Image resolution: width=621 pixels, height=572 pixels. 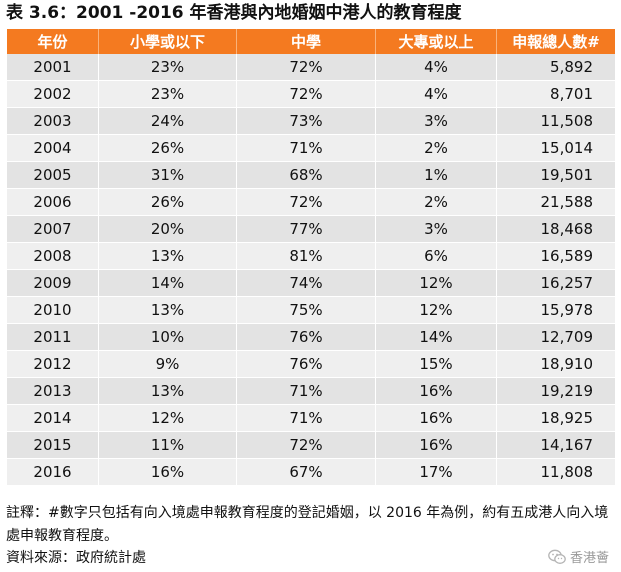 I want to click on watermark-text: 香港薈, so click(x=589, y=558).